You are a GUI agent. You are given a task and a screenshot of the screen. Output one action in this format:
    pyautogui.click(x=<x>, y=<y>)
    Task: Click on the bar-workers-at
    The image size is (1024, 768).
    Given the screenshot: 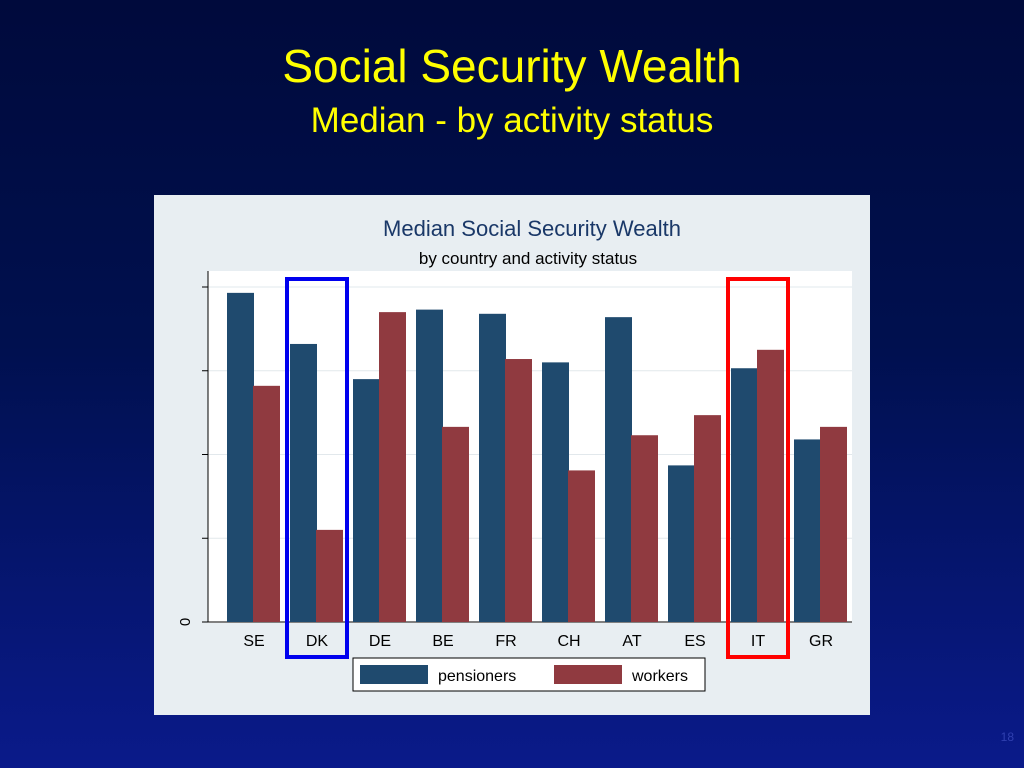 What is the action you would take?
    pyautogui.click(x=644, y=528)
    